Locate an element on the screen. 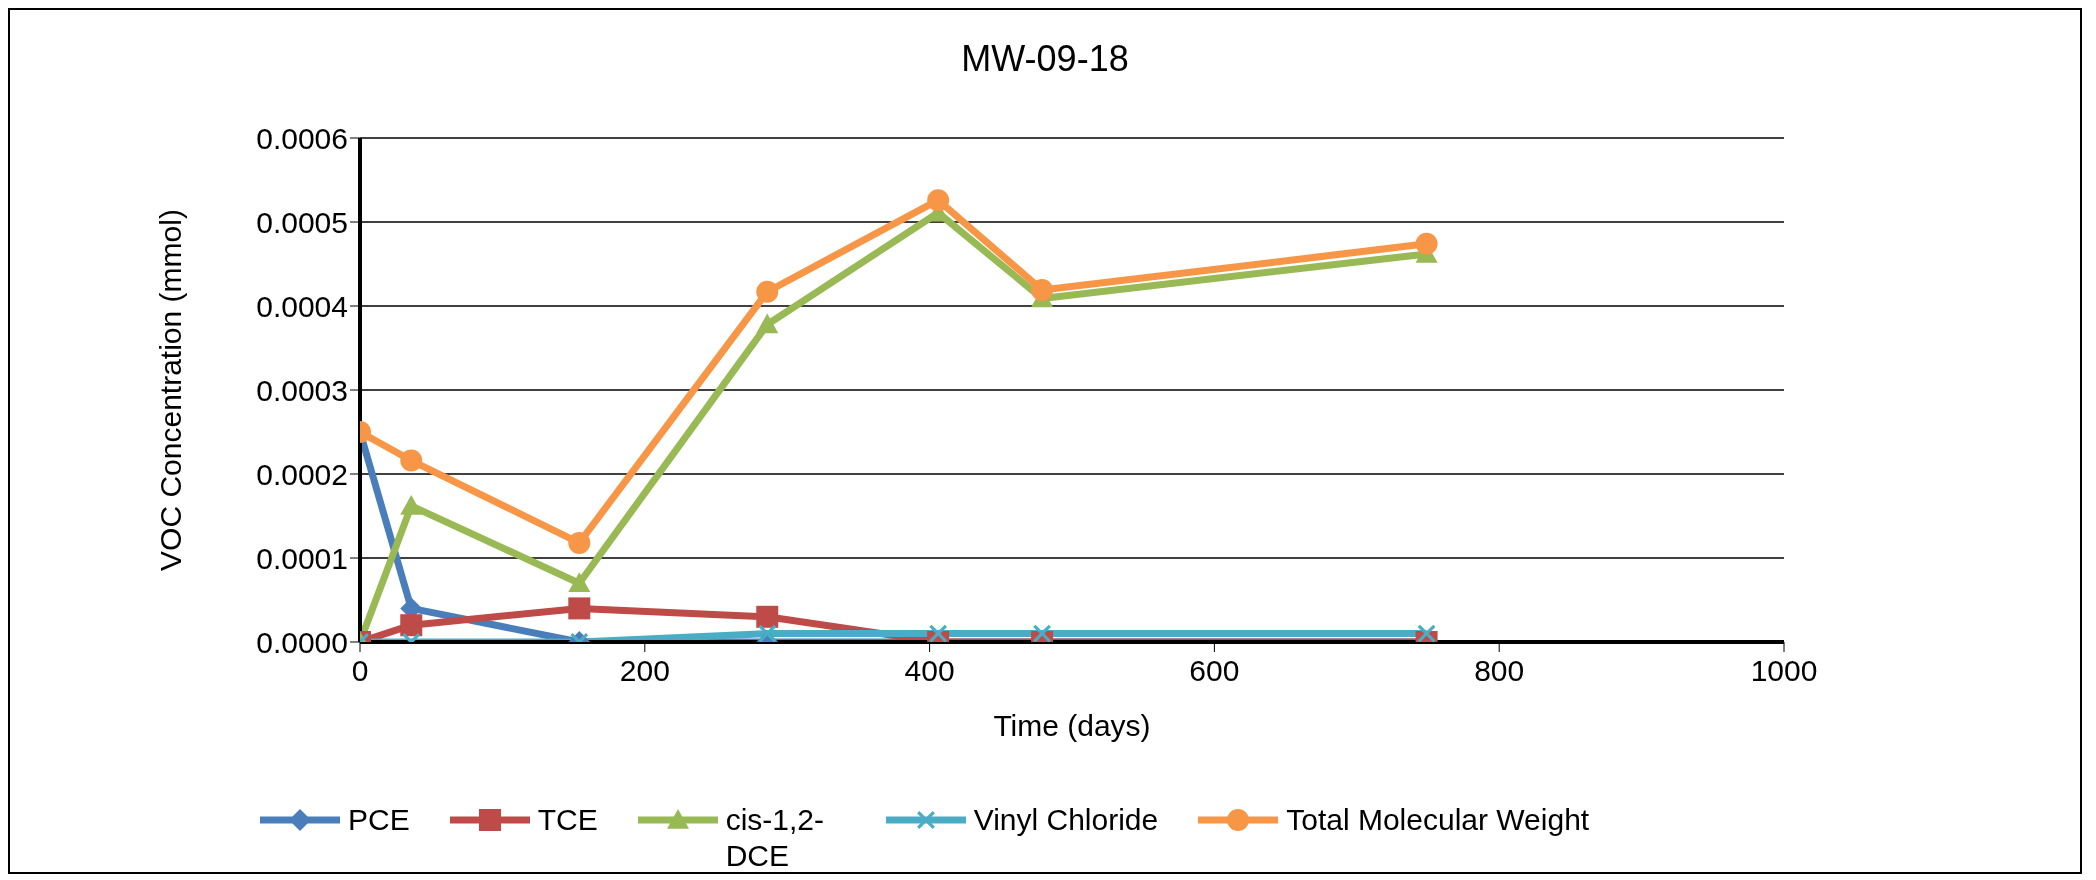  y-tick-label: 0.0001 is located at coordinates (302, 558).